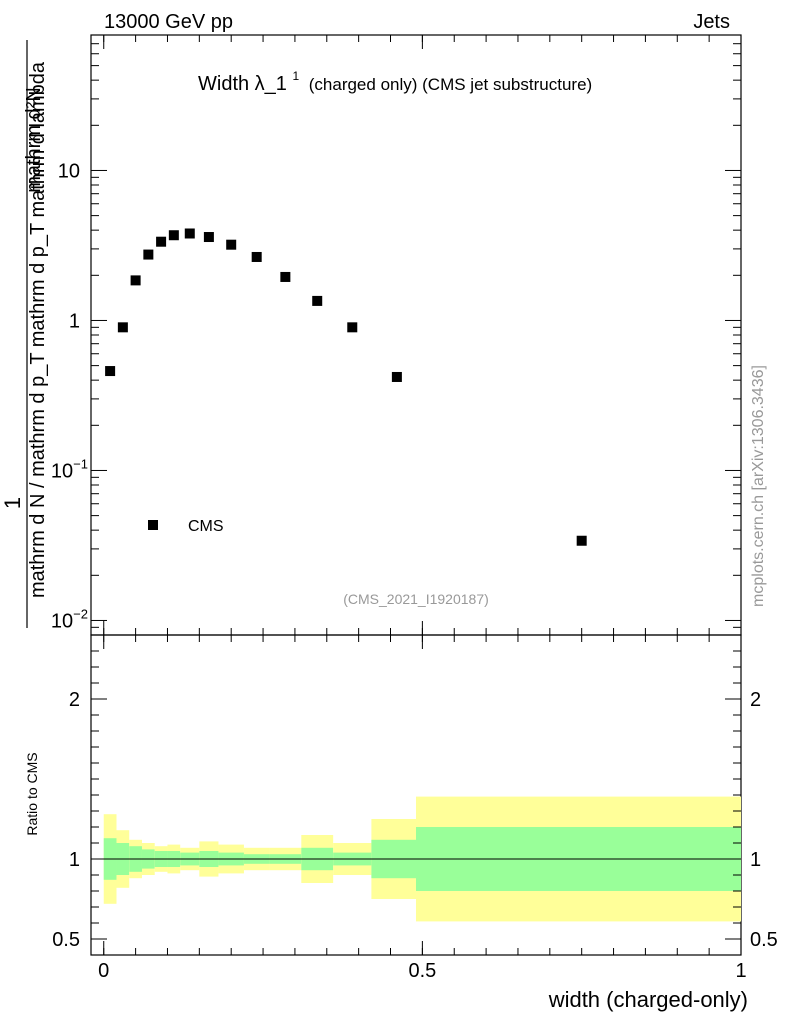  Describe the element at coordinates (648, 999) in the screenshot. I see `x-axis-label: width (charged-only)` at that location.